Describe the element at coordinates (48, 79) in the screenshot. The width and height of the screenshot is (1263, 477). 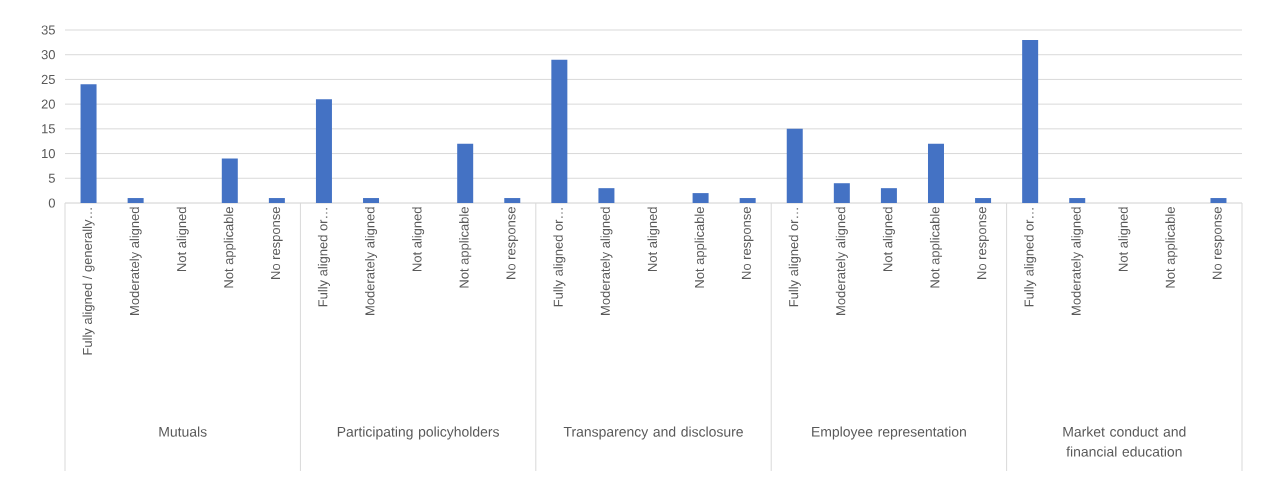
I see `y-tick-label: 25` at that location.